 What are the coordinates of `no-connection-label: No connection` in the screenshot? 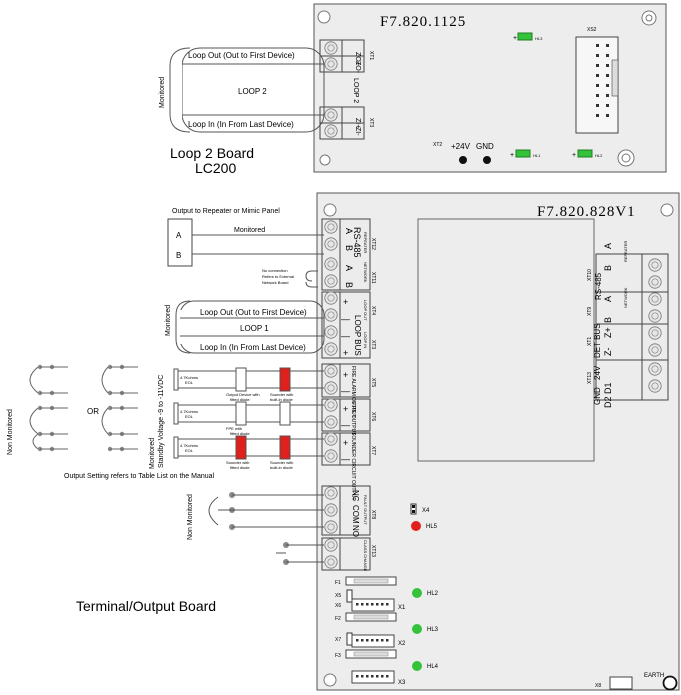 It's located at (275, 270).